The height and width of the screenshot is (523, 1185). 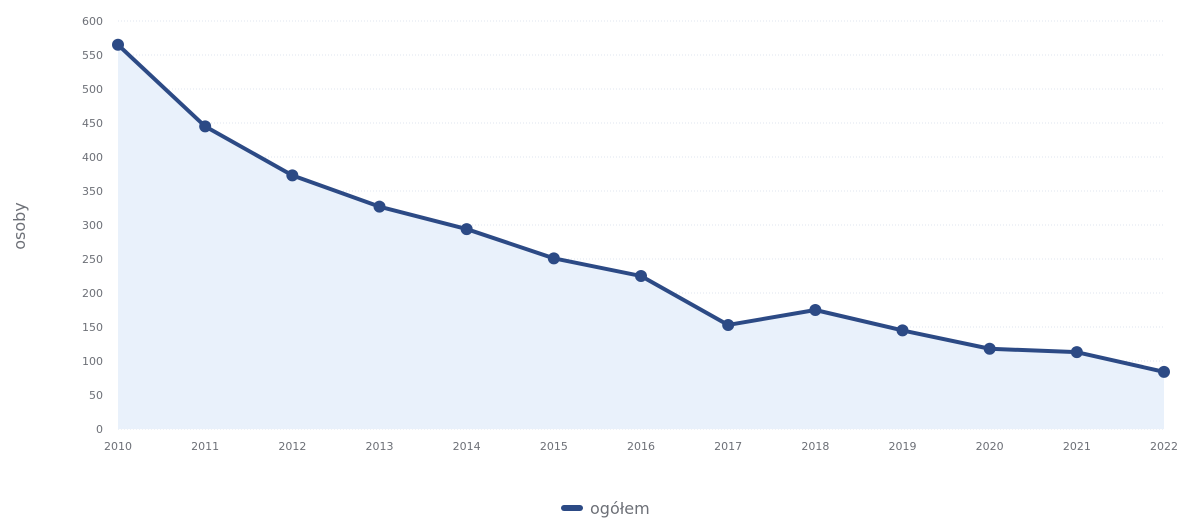 I want to click on x-tick-label: 2017, so click(x=728, y=446).